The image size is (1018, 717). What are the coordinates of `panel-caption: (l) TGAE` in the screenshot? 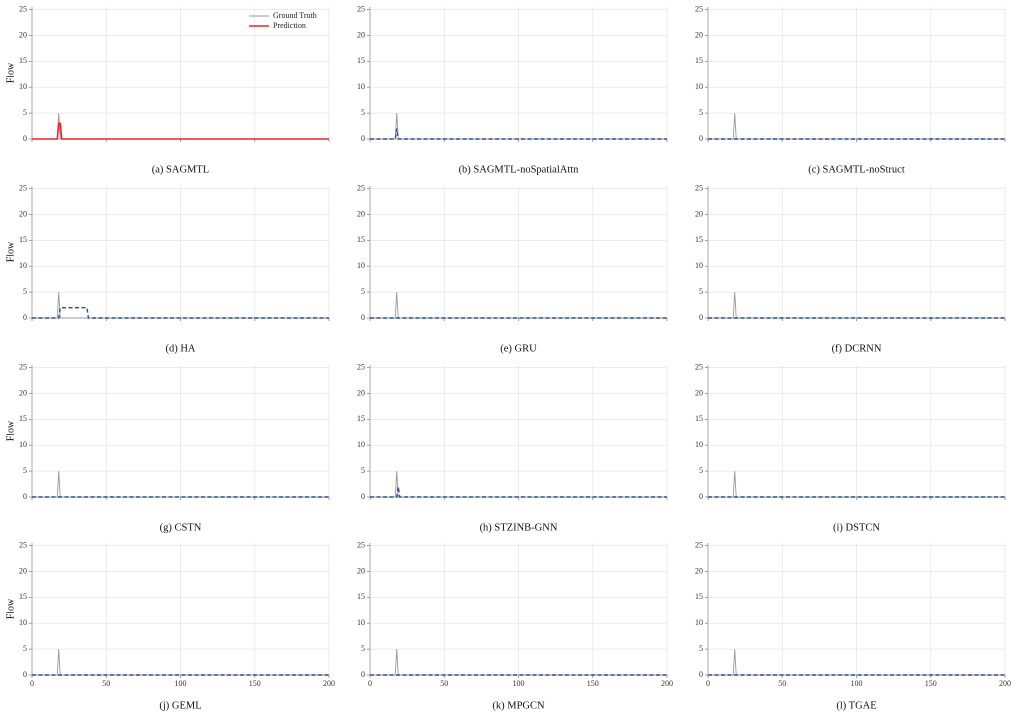 It's located at (856, 705).